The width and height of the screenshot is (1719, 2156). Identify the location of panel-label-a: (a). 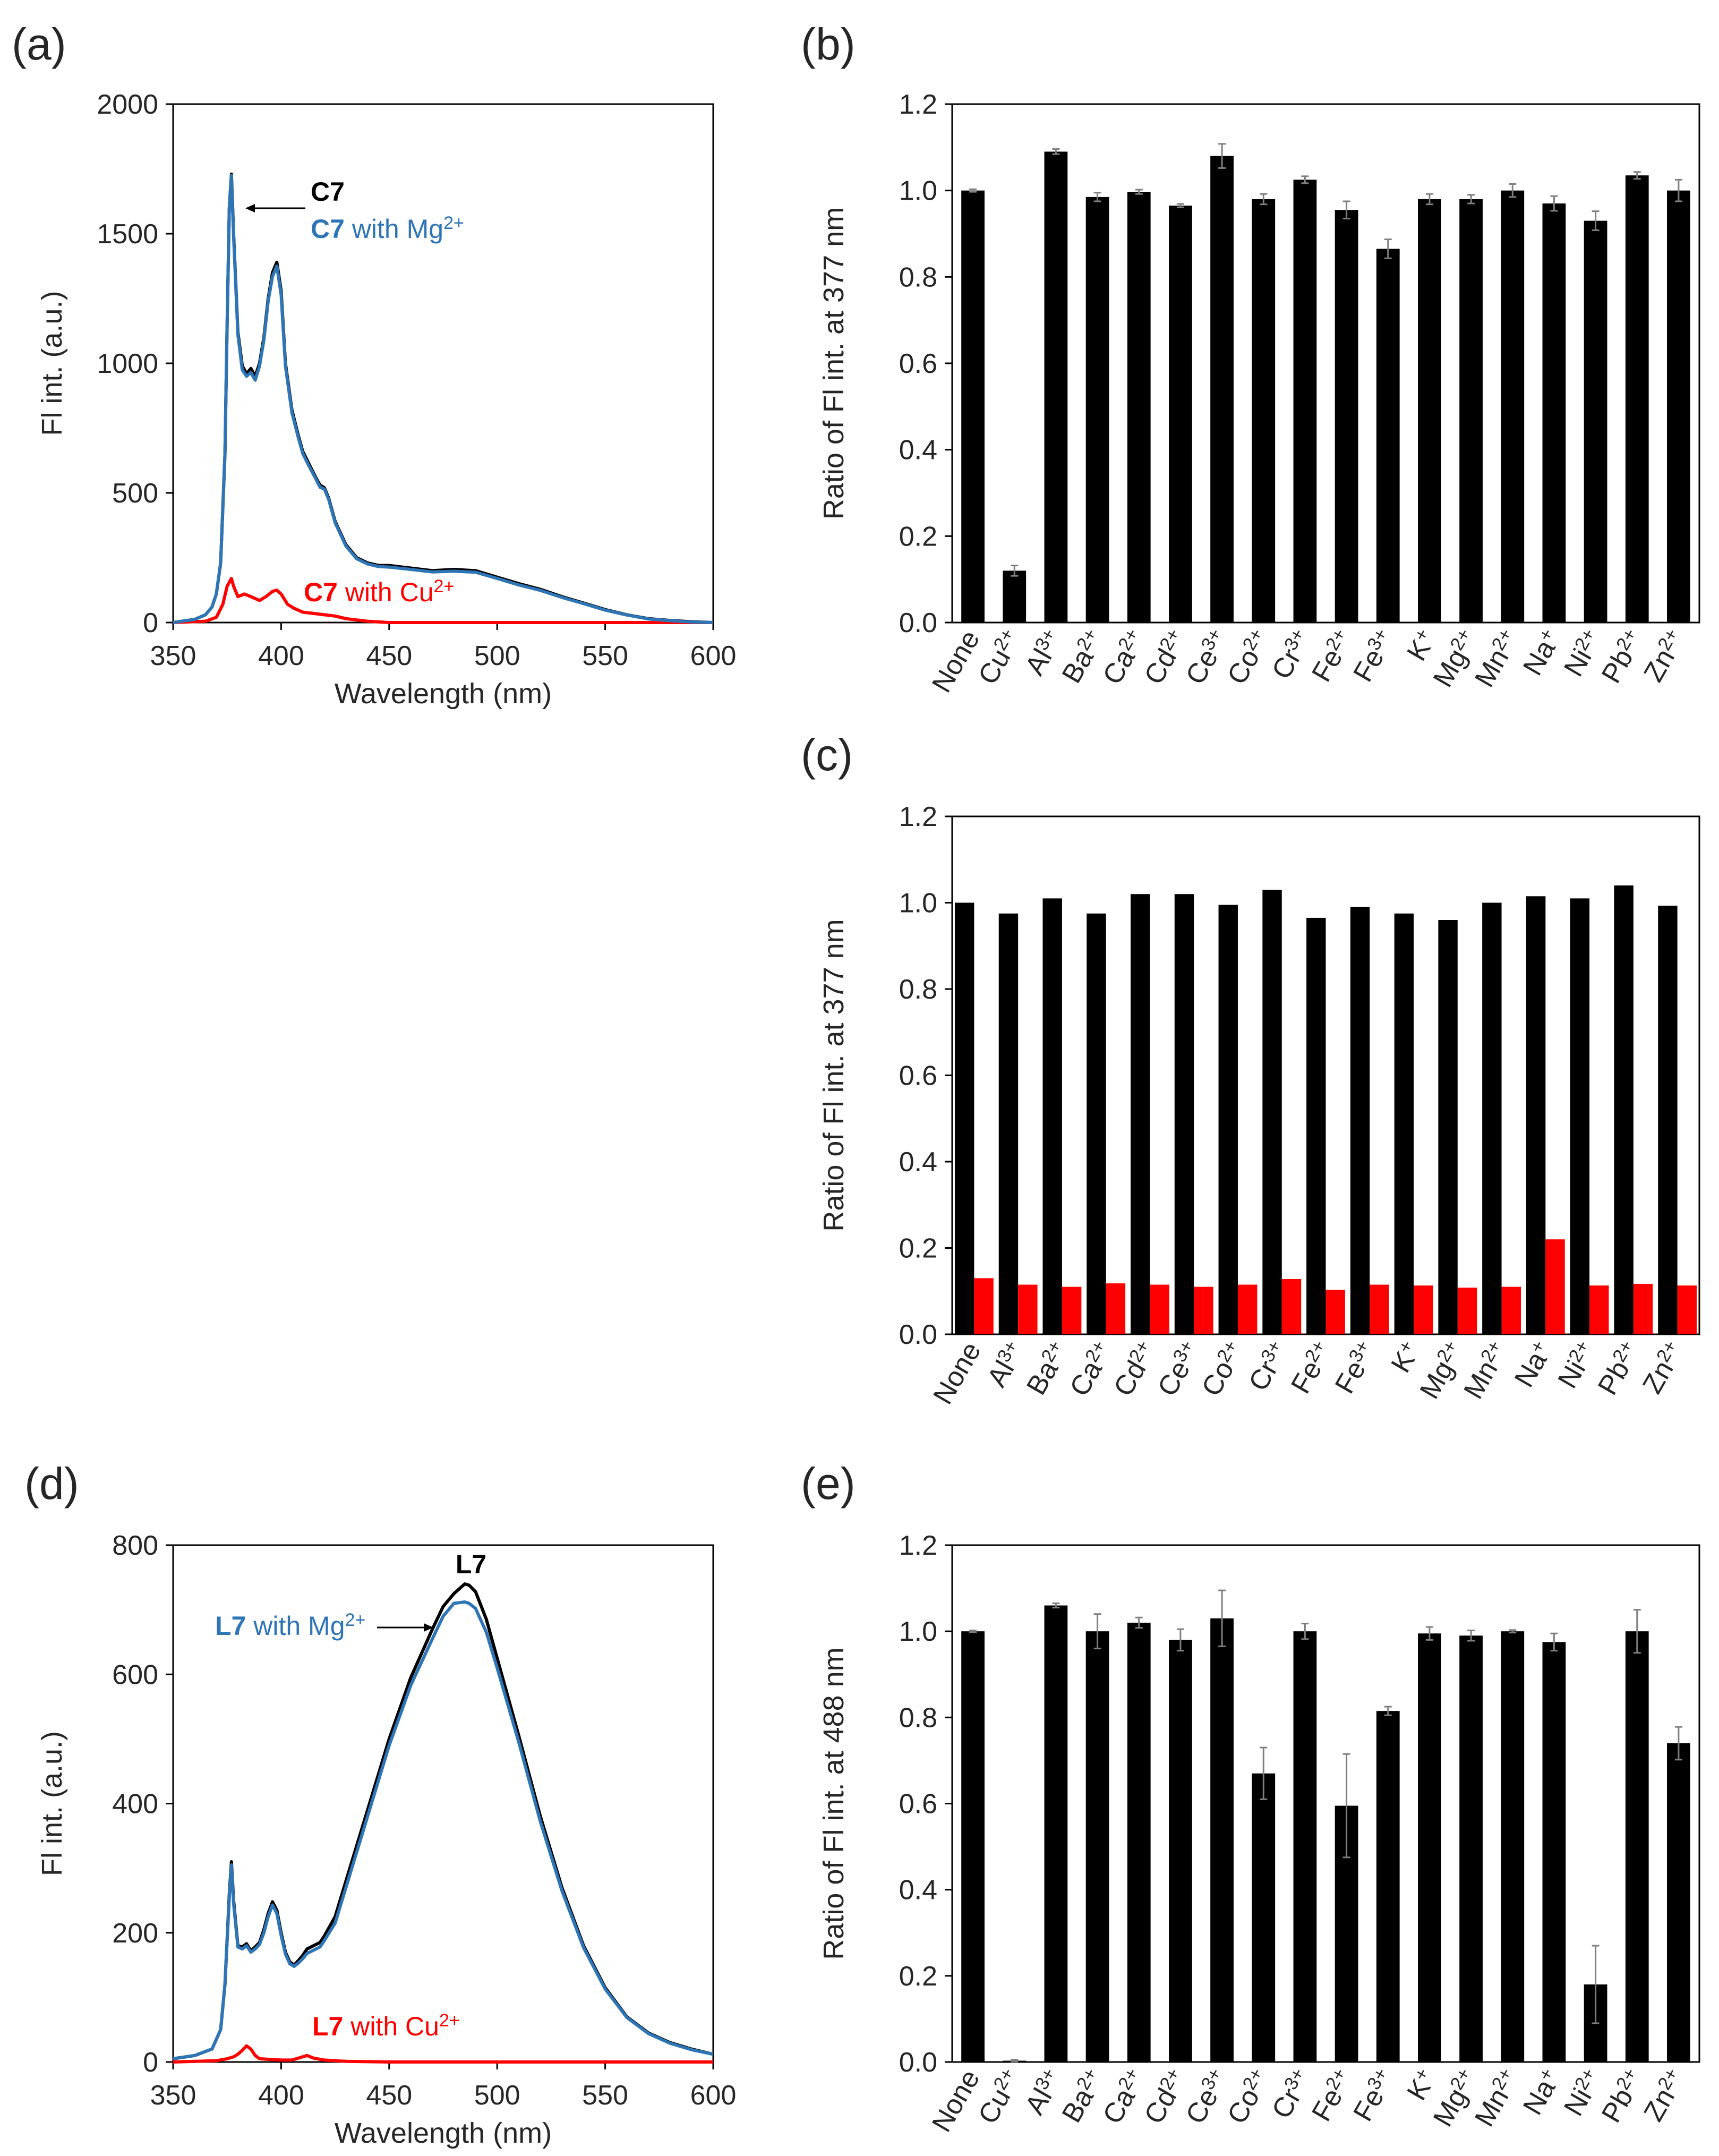
(39, 44).